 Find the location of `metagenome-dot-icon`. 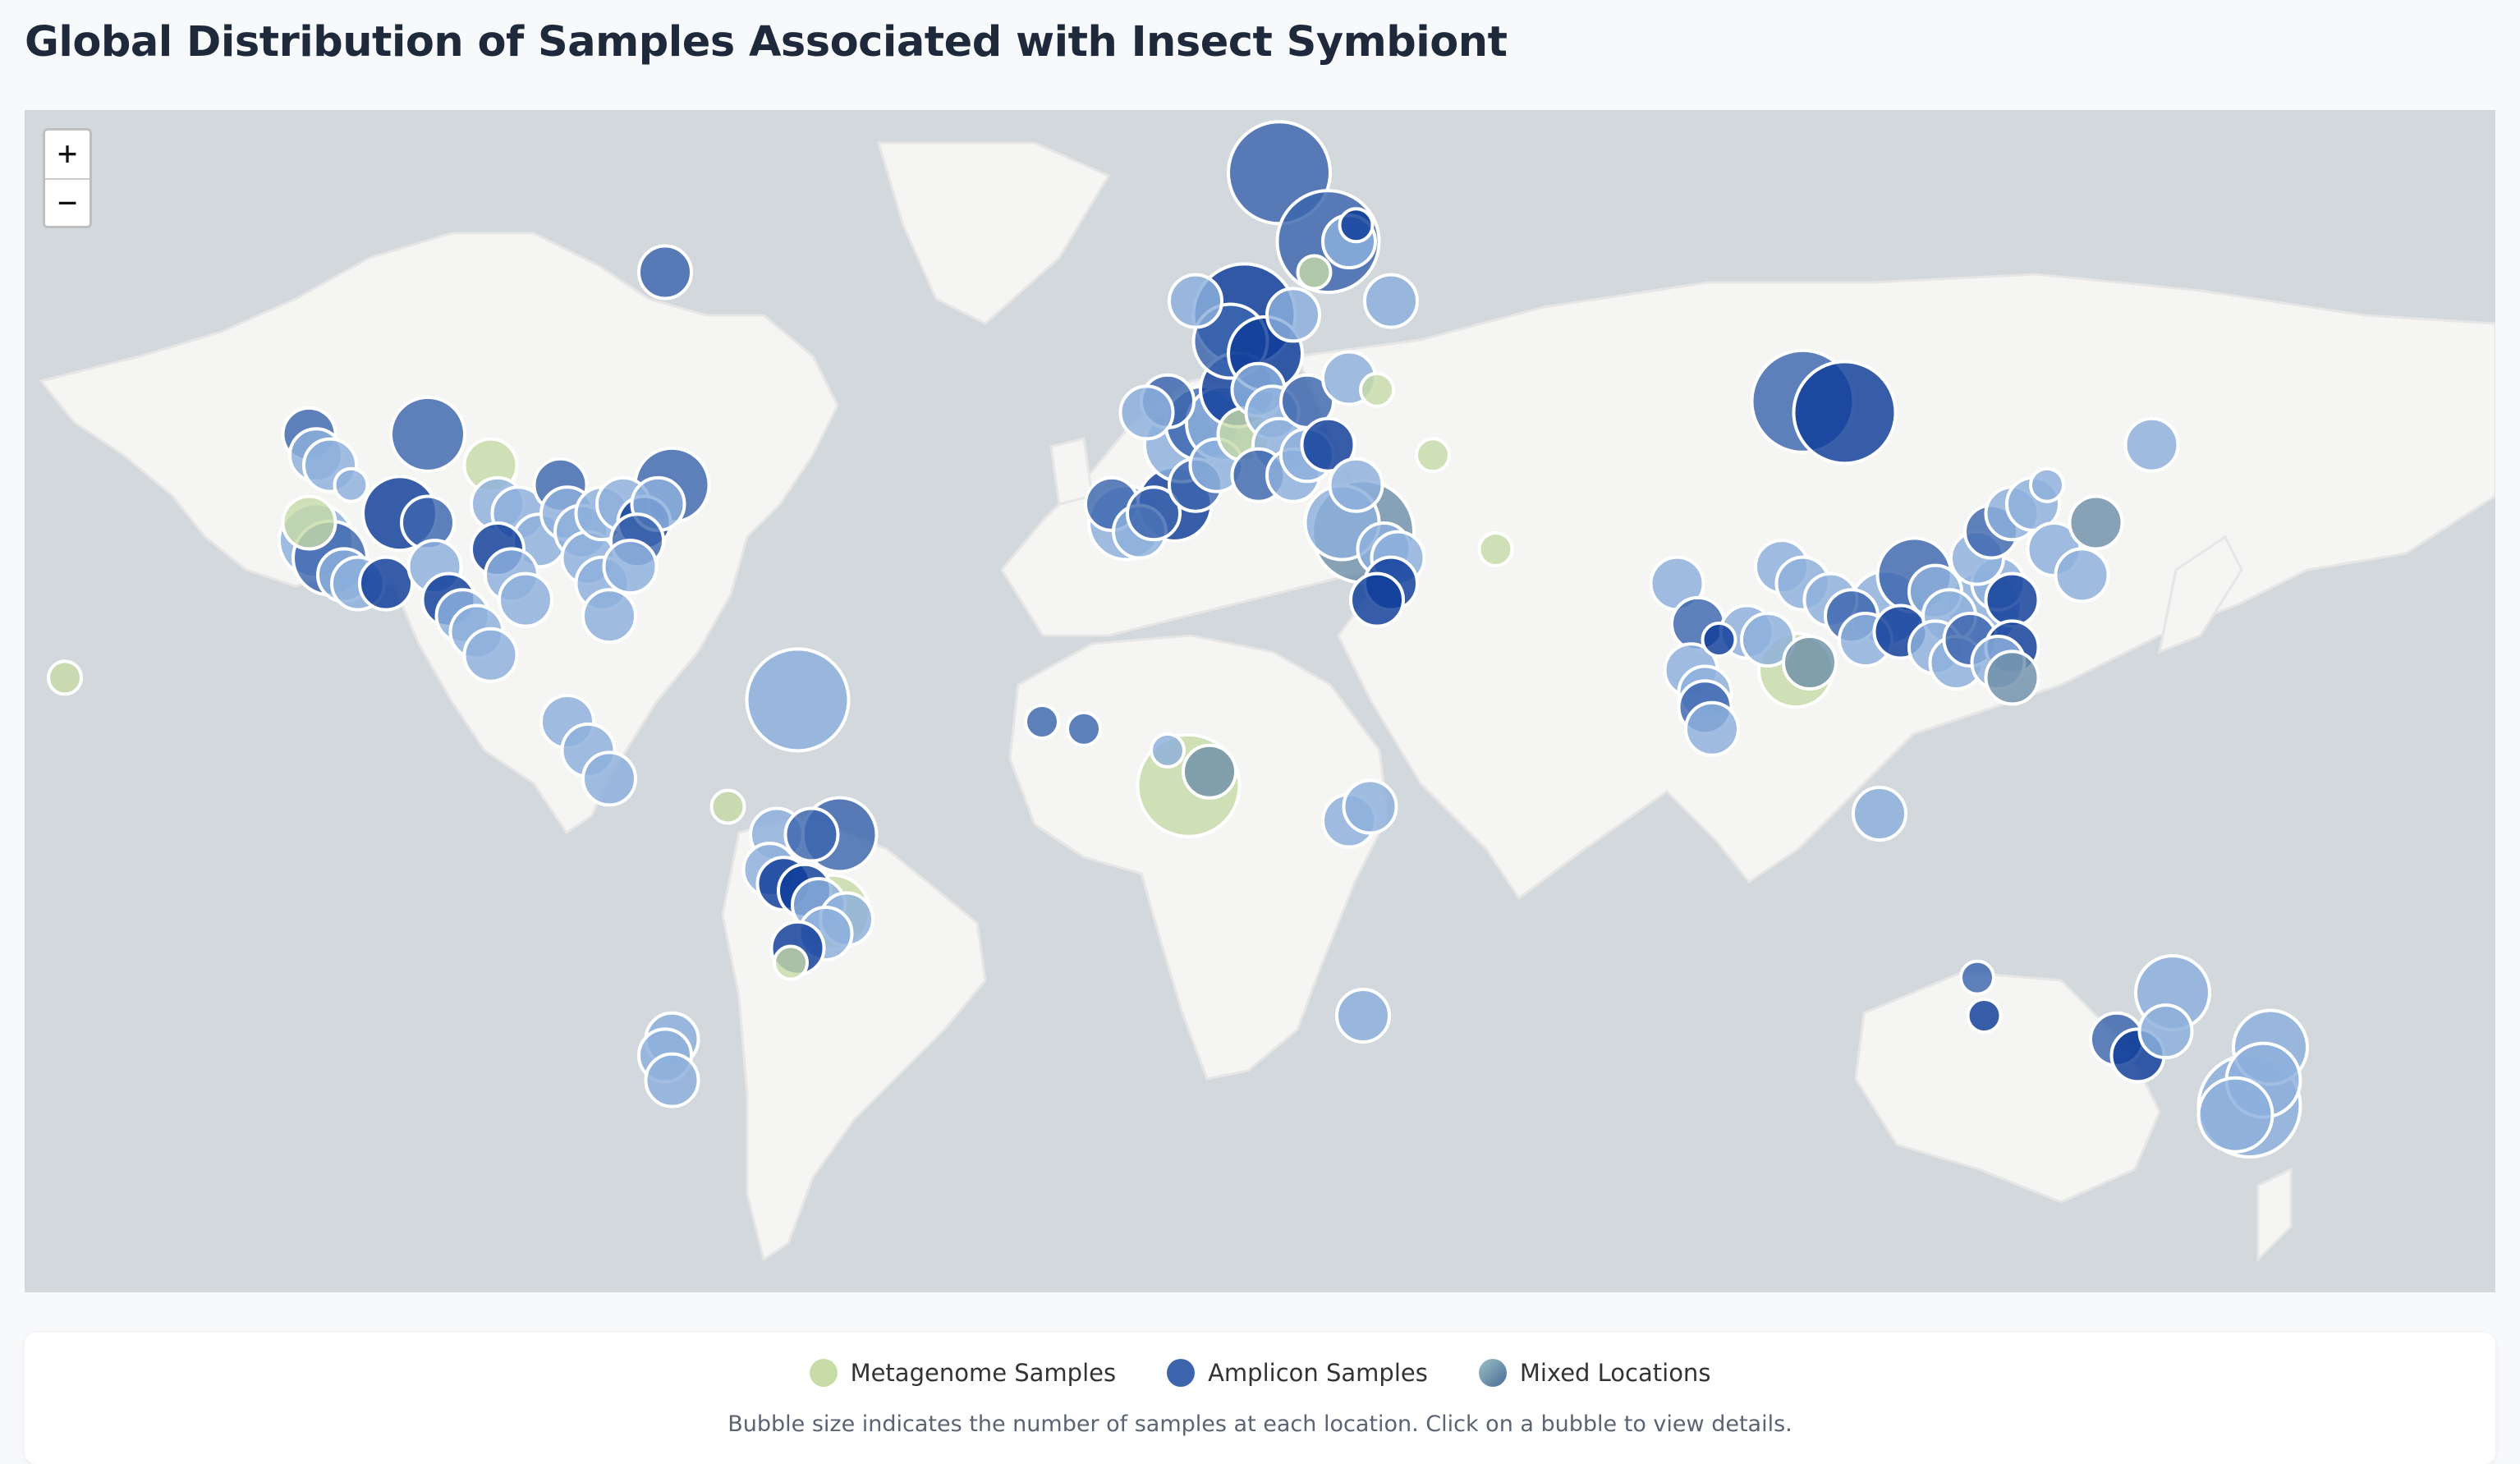

metagenome-dot-icon is located at coordinates (823, 1373).